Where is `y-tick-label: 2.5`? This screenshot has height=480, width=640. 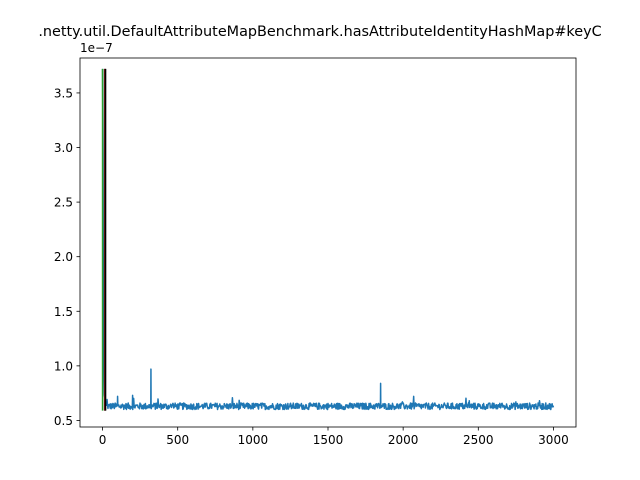 y-tick-label: 2.5 is located at coordinates (63, 203).